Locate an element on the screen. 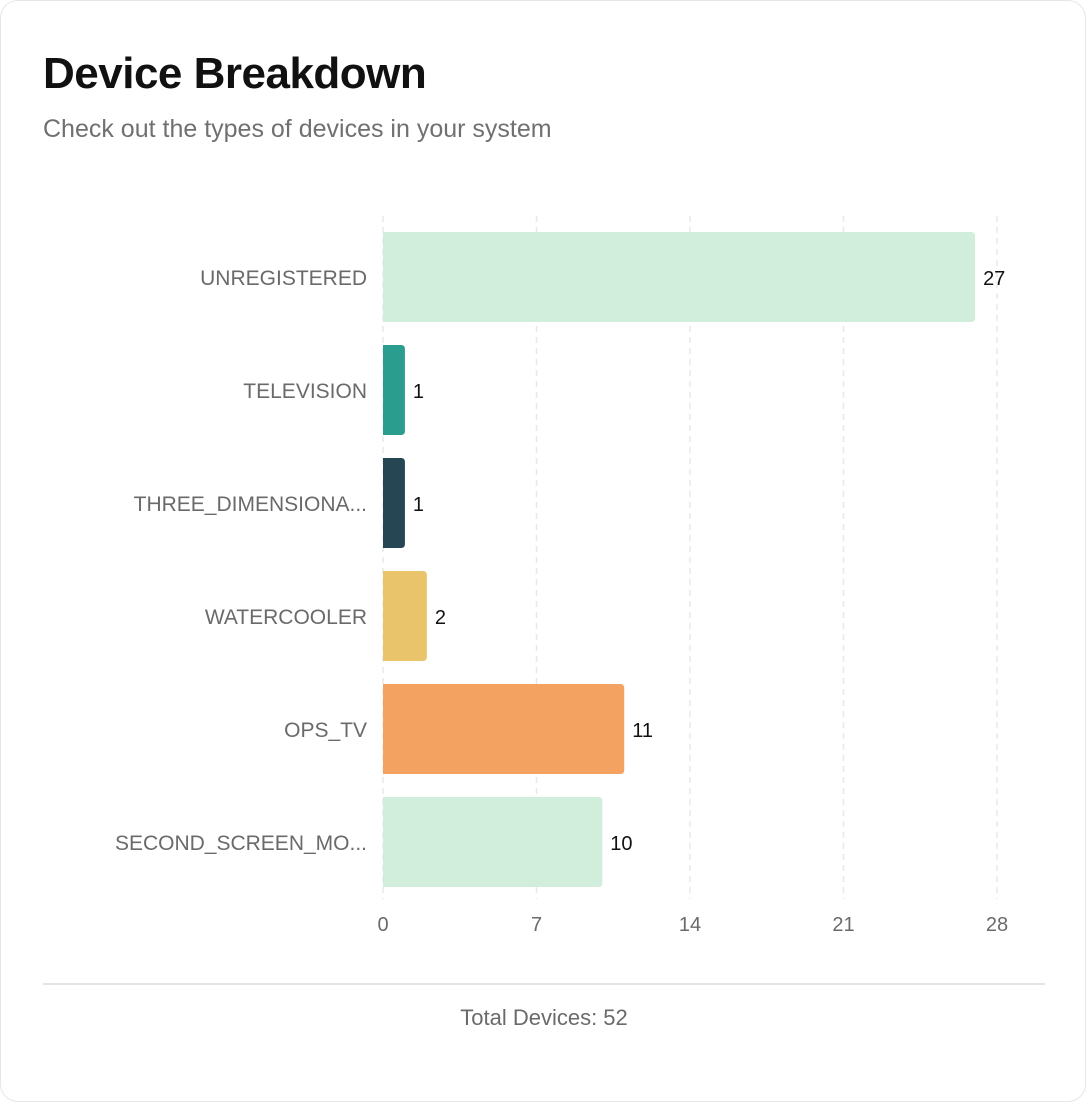 The image size is (1086, 1102). x-tick-label: 14 is located at coordinates (690, 925).